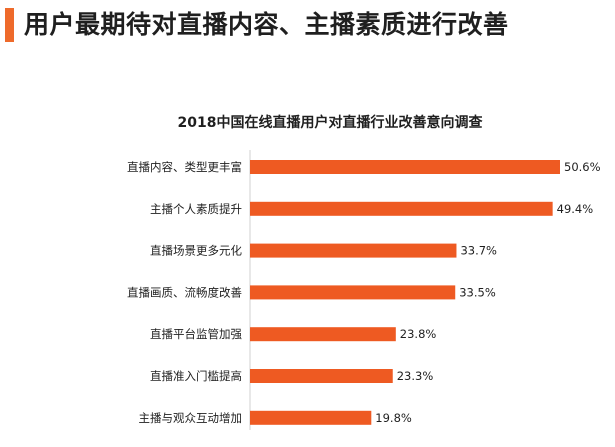 The image size is (615, 447). What do you see at coordinates (575, 209) in the screenshot?
I see `value-label: 49.4%` at bounding box center [575, 209].